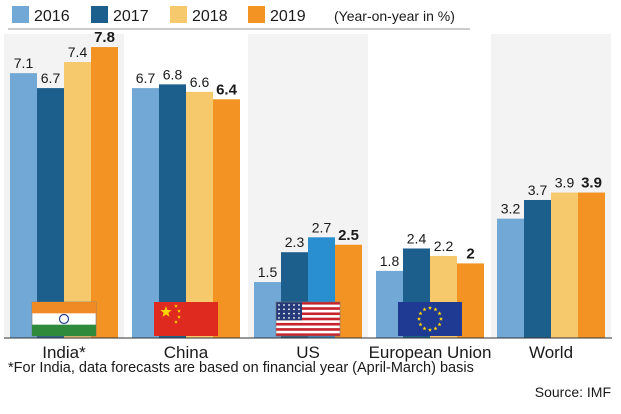  I want to click on legend-label-2016: 2016, so click(52, 16).